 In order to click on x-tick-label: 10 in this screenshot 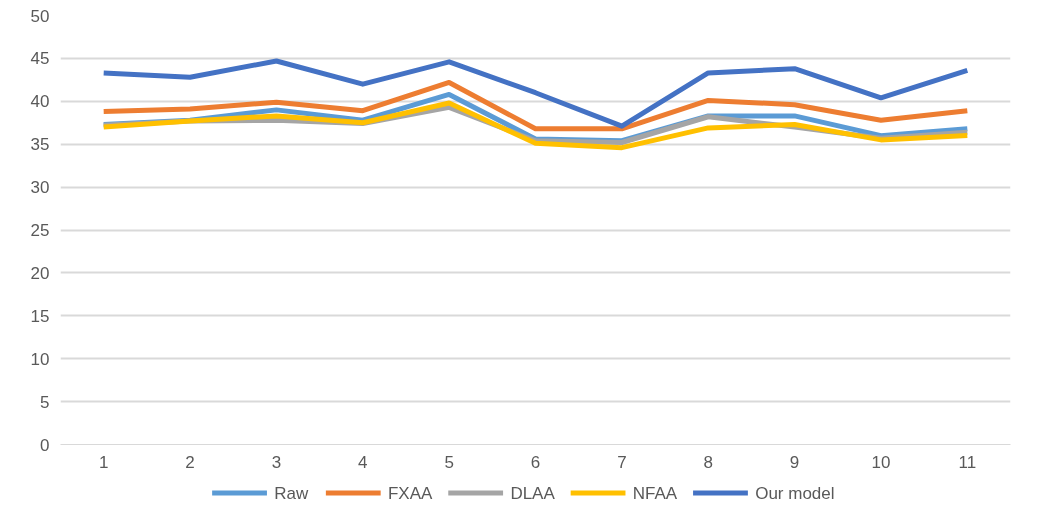, I will do `click(881, 462)`.